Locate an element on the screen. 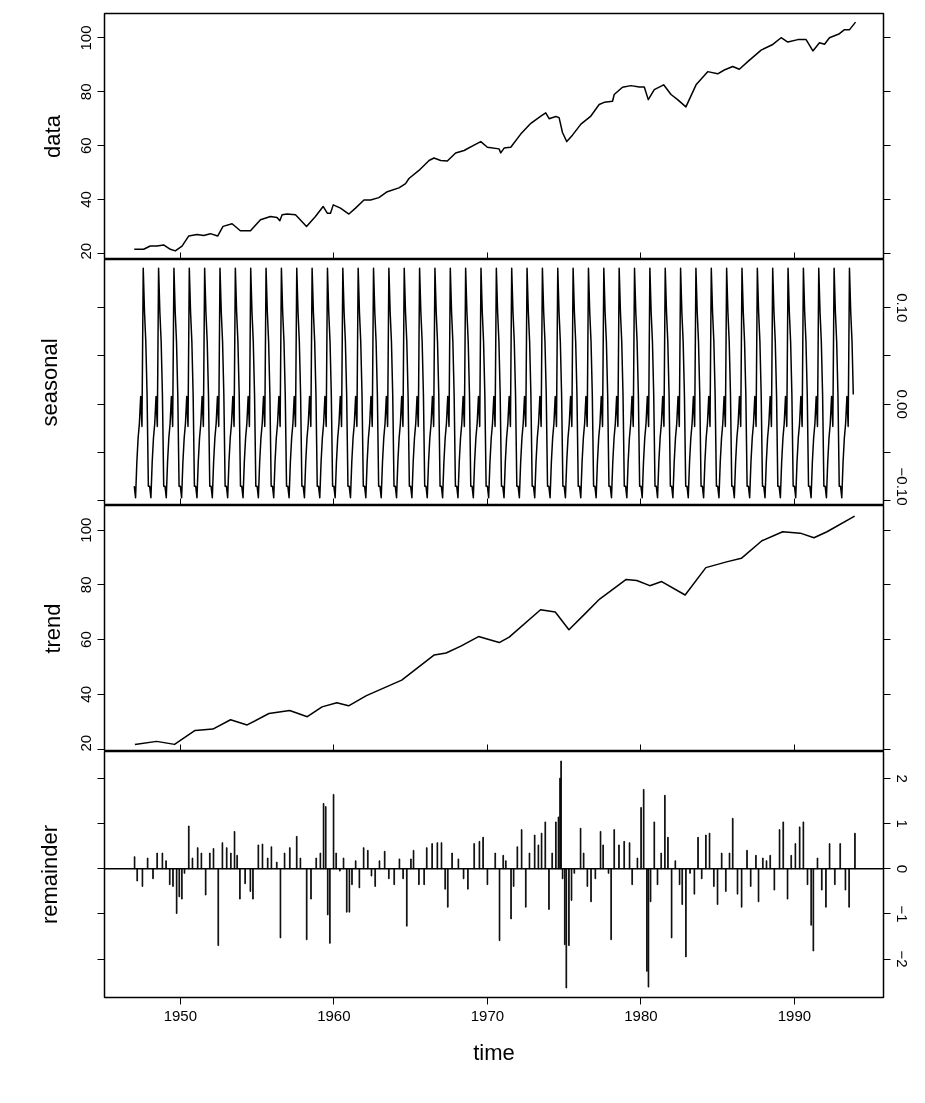 This screenshot has width=925, height=1103. x-tick-label: 1990 is located at coordinates (794, 1015).